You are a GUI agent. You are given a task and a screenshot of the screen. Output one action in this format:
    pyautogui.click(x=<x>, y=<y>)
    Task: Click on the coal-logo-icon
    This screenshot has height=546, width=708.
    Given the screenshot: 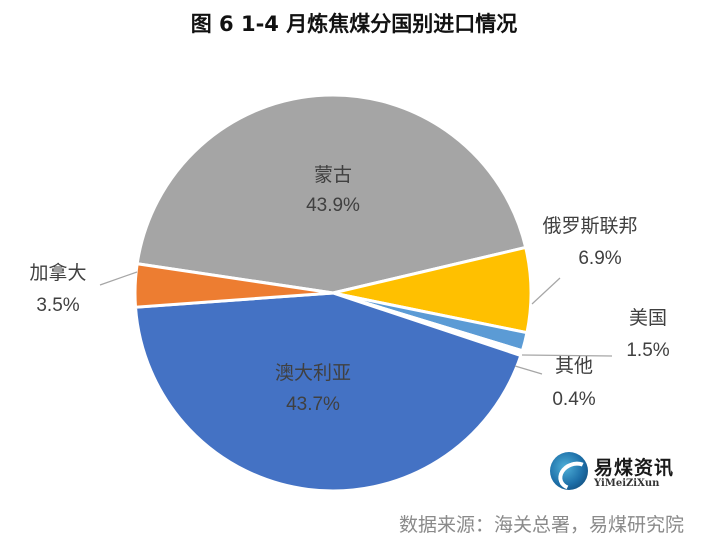 What is the action you would take?
    pyautogui.click(x=573, y=473)
    